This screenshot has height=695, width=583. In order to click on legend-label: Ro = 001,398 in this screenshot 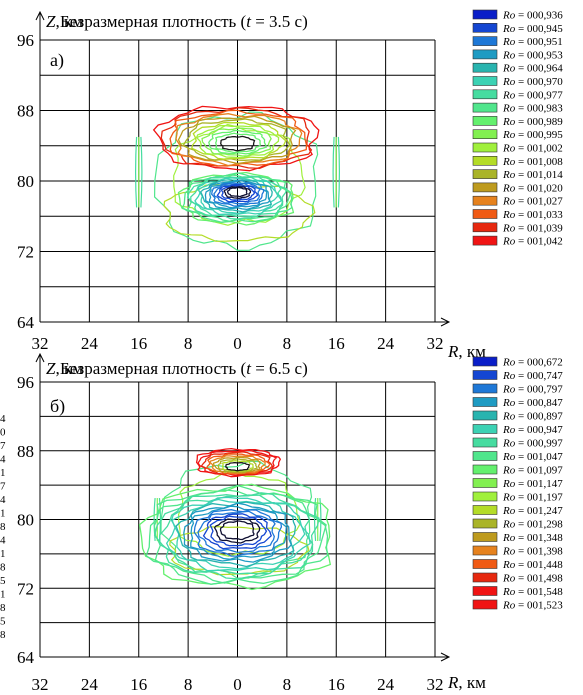, I will do `click(532, 552)`.